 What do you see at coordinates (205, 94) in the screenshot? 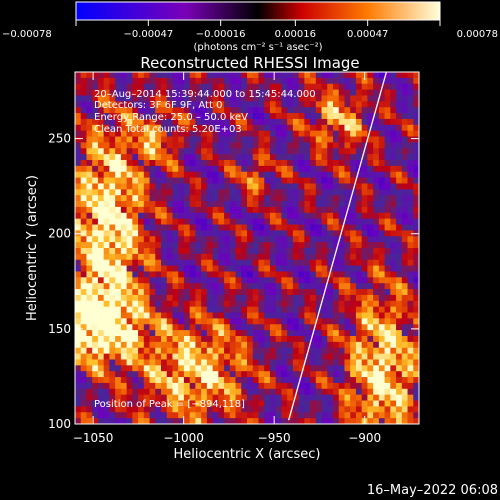
I see `annotation-time: 20–Aug–2014 15:39:44.000 to 15:45:44.000` at bounding box center [205, 94].